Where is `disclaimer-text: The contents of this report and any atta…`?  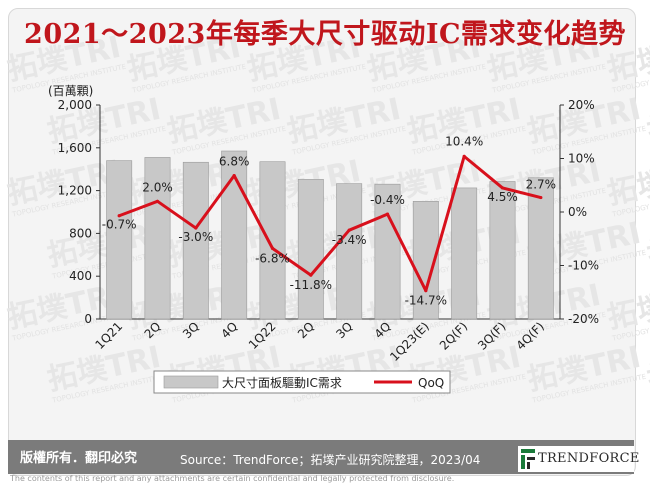 disclaimer-text: The contents of this report and any atta… is located at coordinates (232, 478).